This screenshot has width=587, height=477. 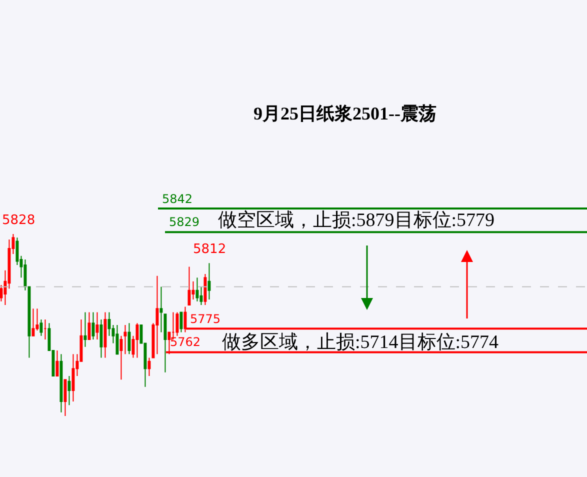 I want to click on annotation: 5762, so click(x=185, y=342).